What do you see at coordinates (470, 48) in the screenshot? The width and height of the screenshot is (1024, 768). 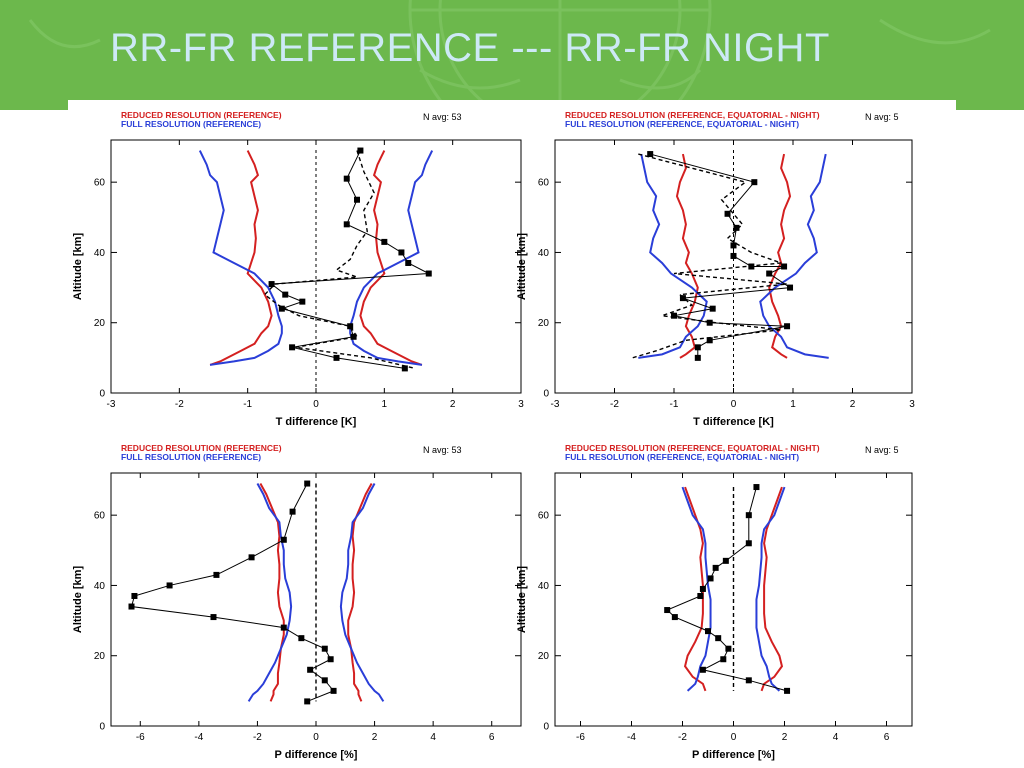 I see `slide-title: RR-FR REFERENCE --- RR-FR NIGHT` at bounding box center [470, 48].